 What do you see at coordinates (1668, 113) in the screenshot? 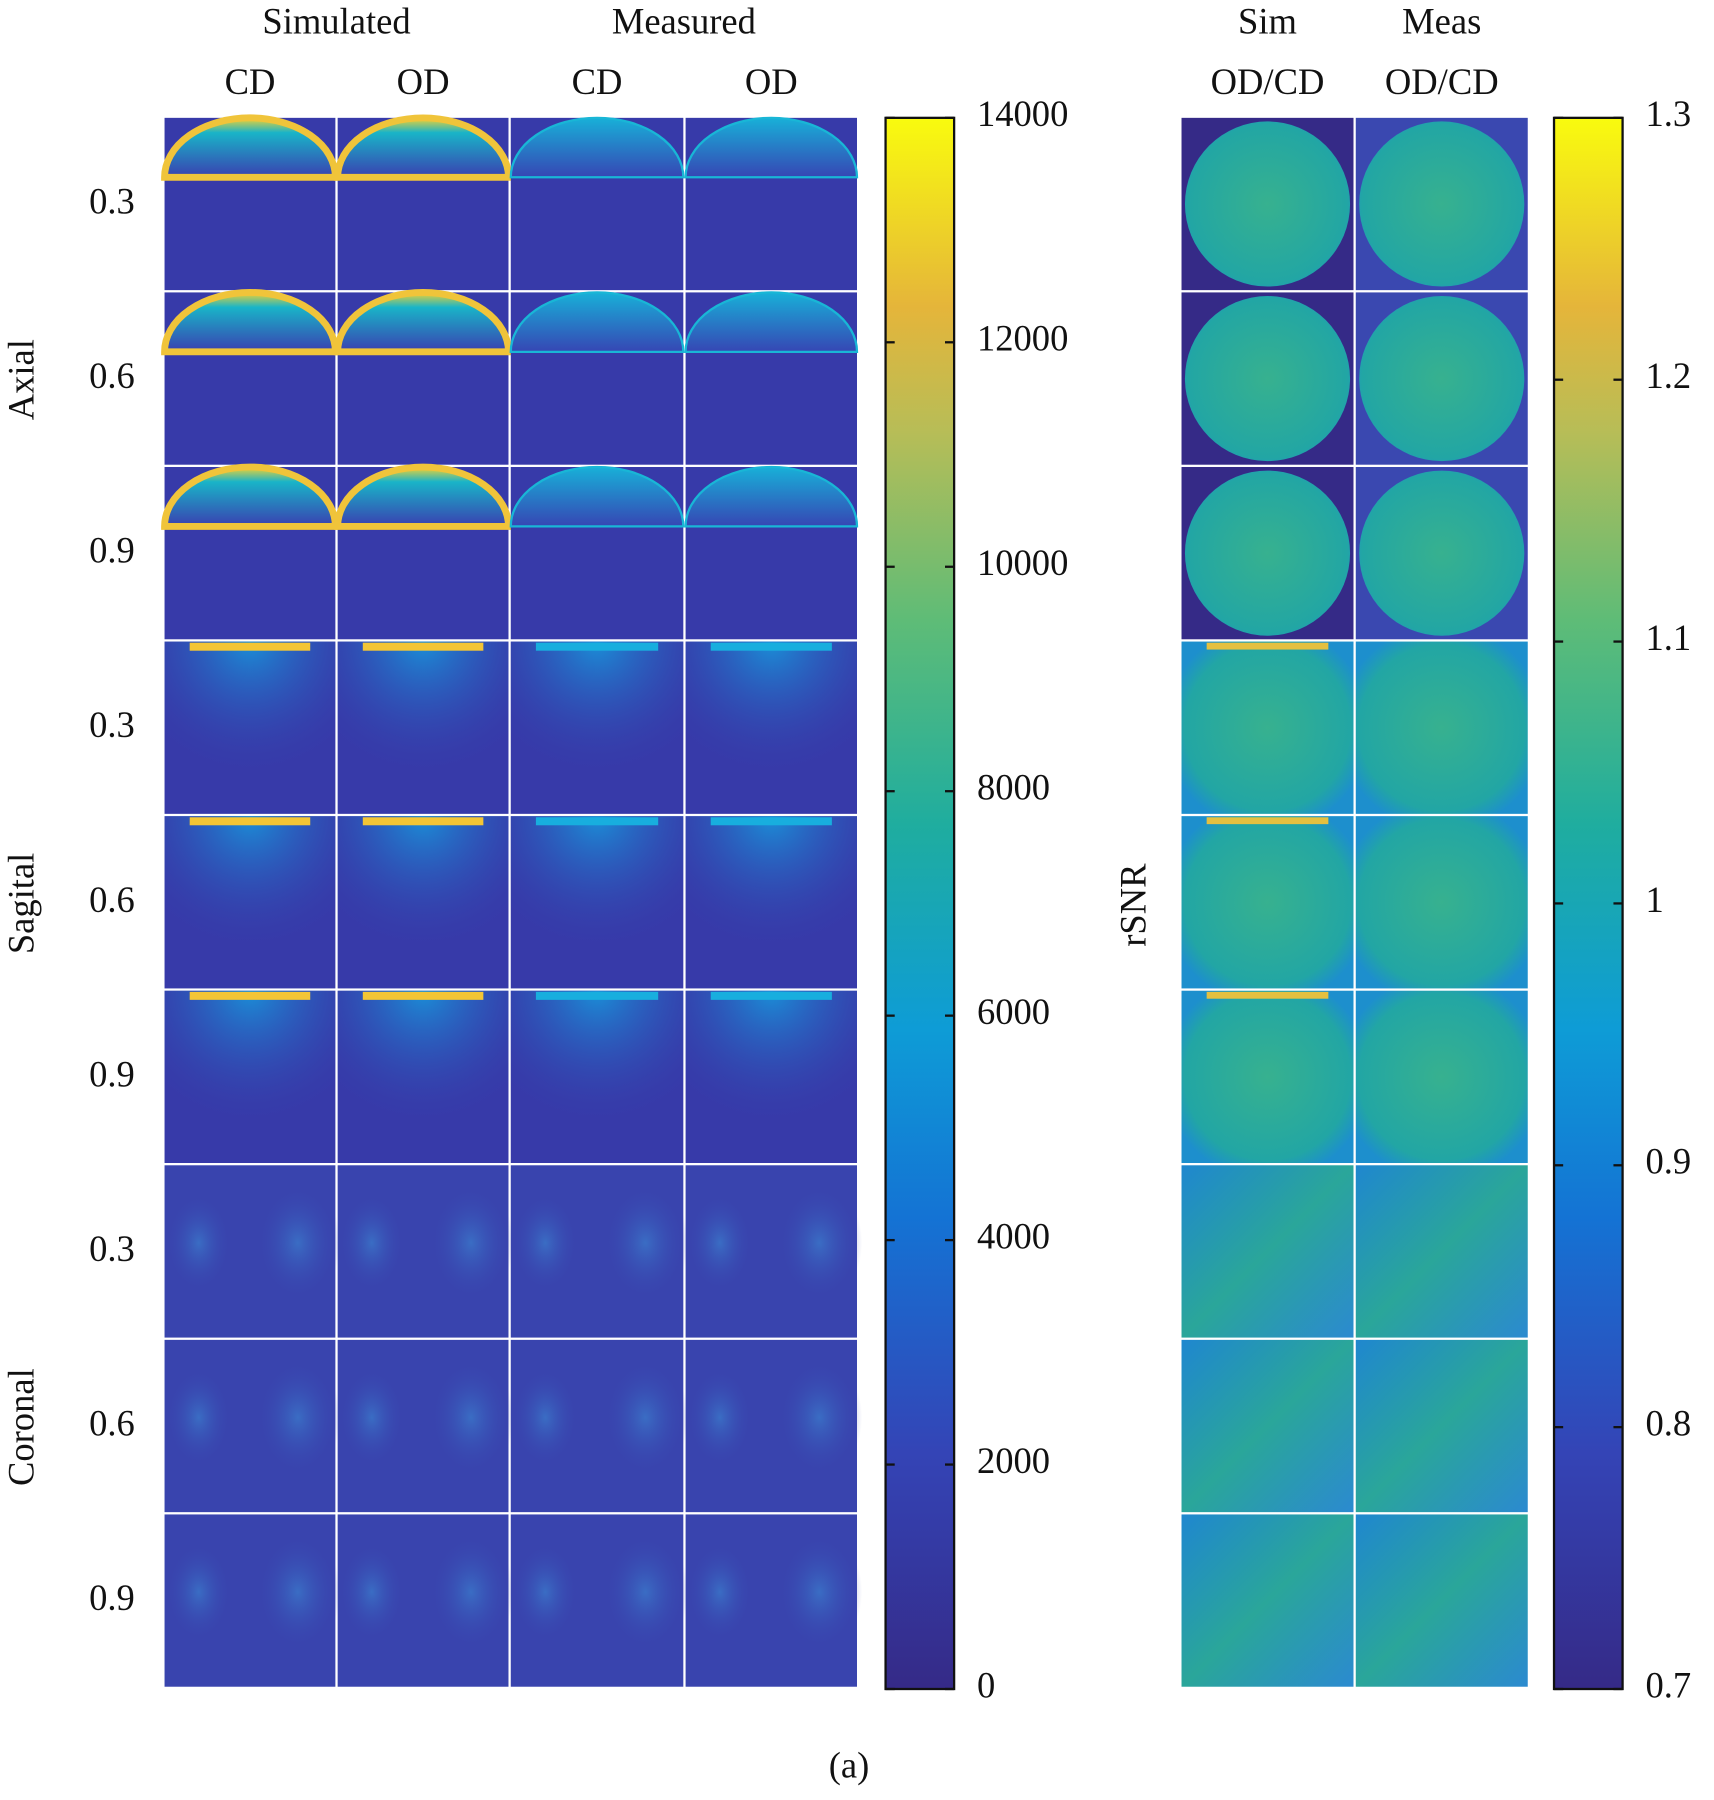
I see `tick-label: 1.3` at bounding box center [1668, 113].